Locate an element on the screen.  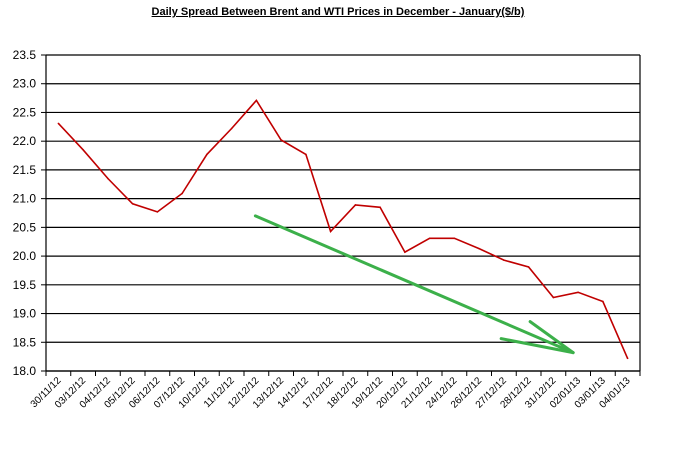
y-tick-label: 19.5 is located at coordinates (25, 285).